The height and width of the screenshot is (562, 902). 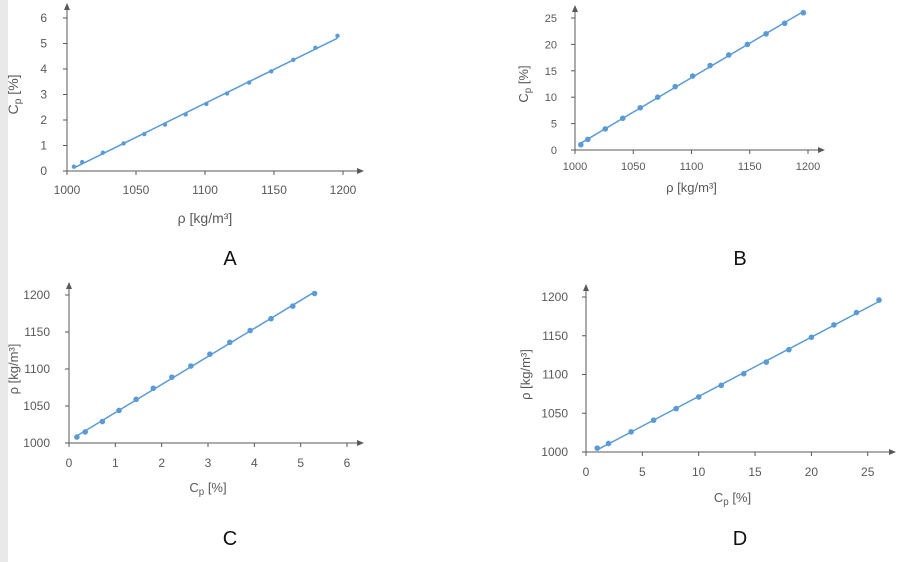 I want to click on panel-label-c: C, so click(x=230, y=539).